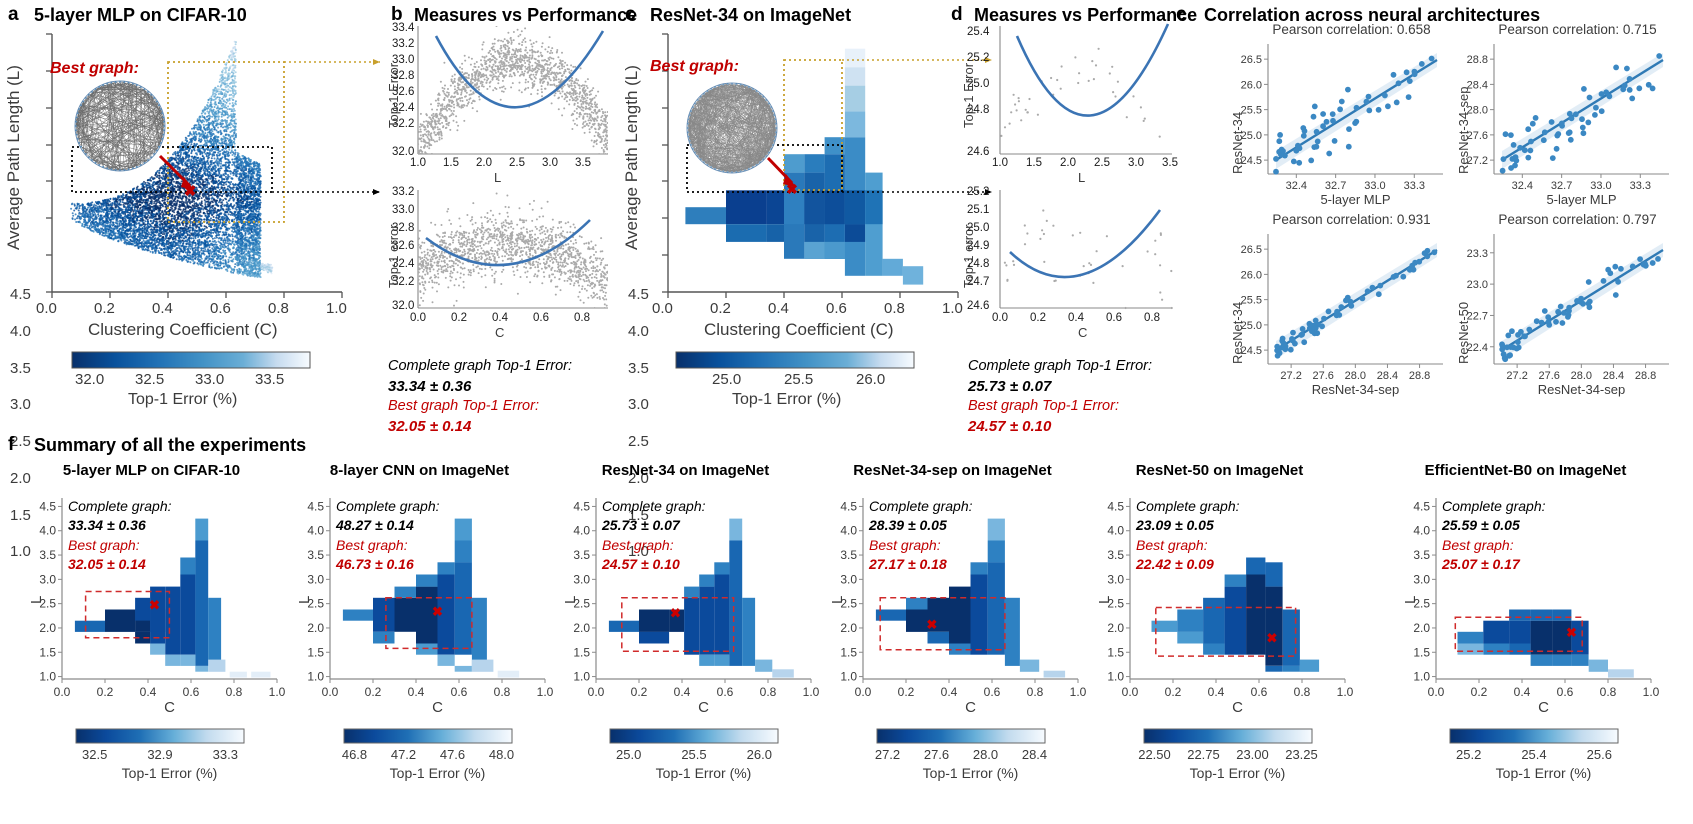 The height and width of the screenshot is (824, 1693). Describe the element at coordinates (968, 95) in the screenshot. I see `panel-d-top-ylabel: Top-1 Error` at that location.